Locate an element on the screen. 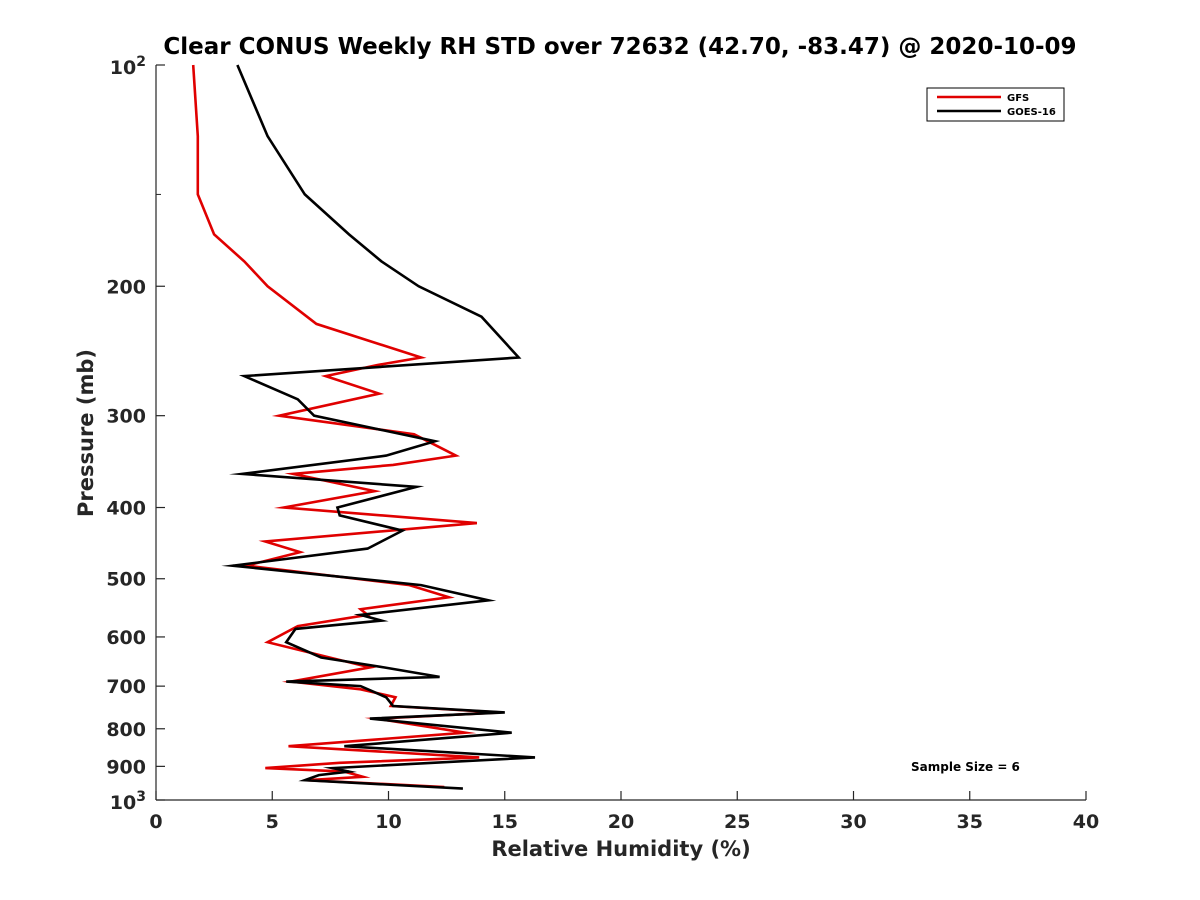  legend: GFS GOES-16 is located at coordinates (995, 104).